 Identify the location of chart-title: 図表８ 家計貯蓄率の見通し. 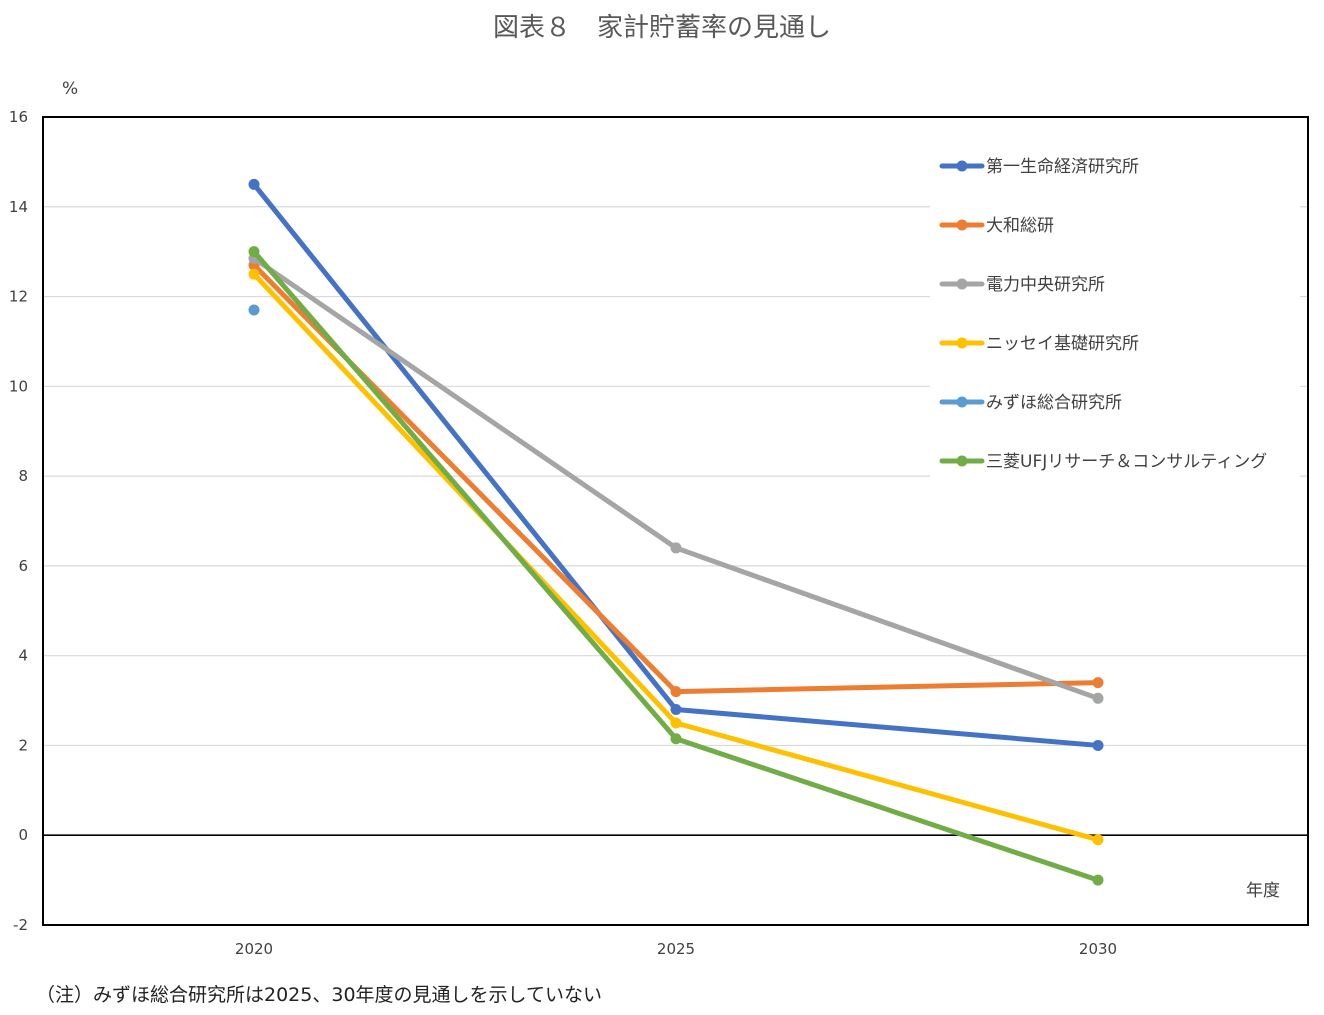
(662, 28).